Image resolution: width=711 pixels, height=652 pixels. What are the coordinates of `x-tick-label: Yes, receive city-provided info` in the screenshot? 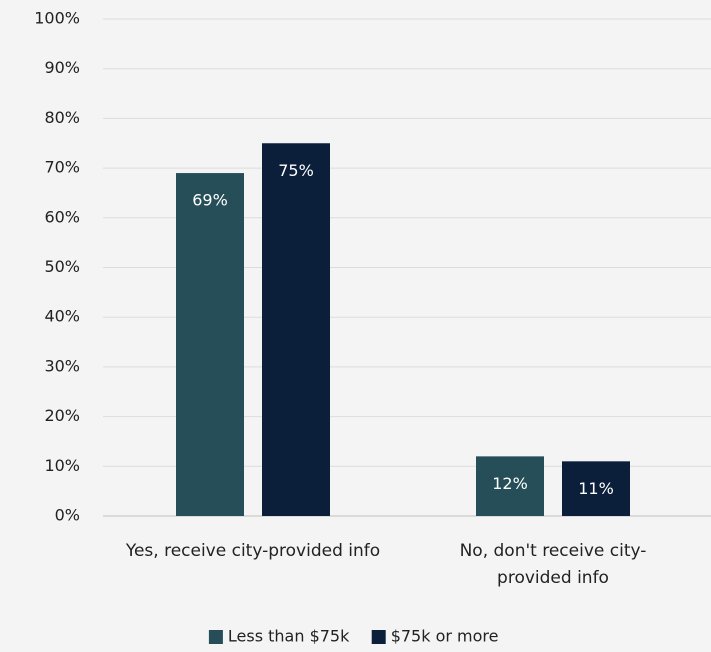 It's located at (253, 551).